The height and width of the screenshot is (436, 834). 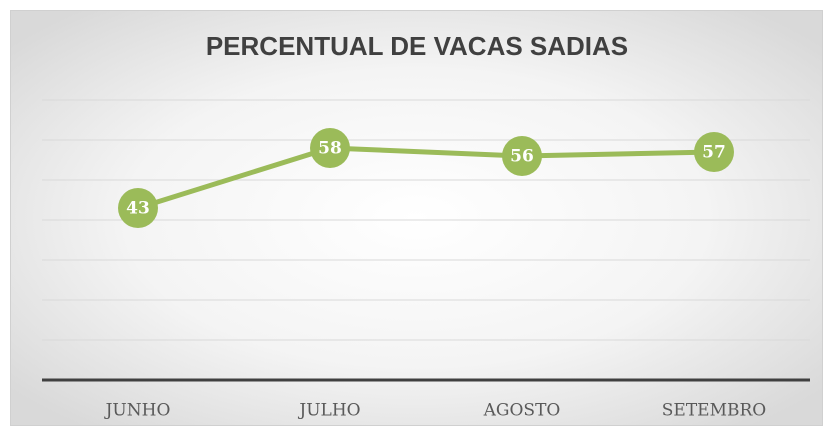 I want to click on x-tick-label: JUNHO, so click(x=137, y=411).